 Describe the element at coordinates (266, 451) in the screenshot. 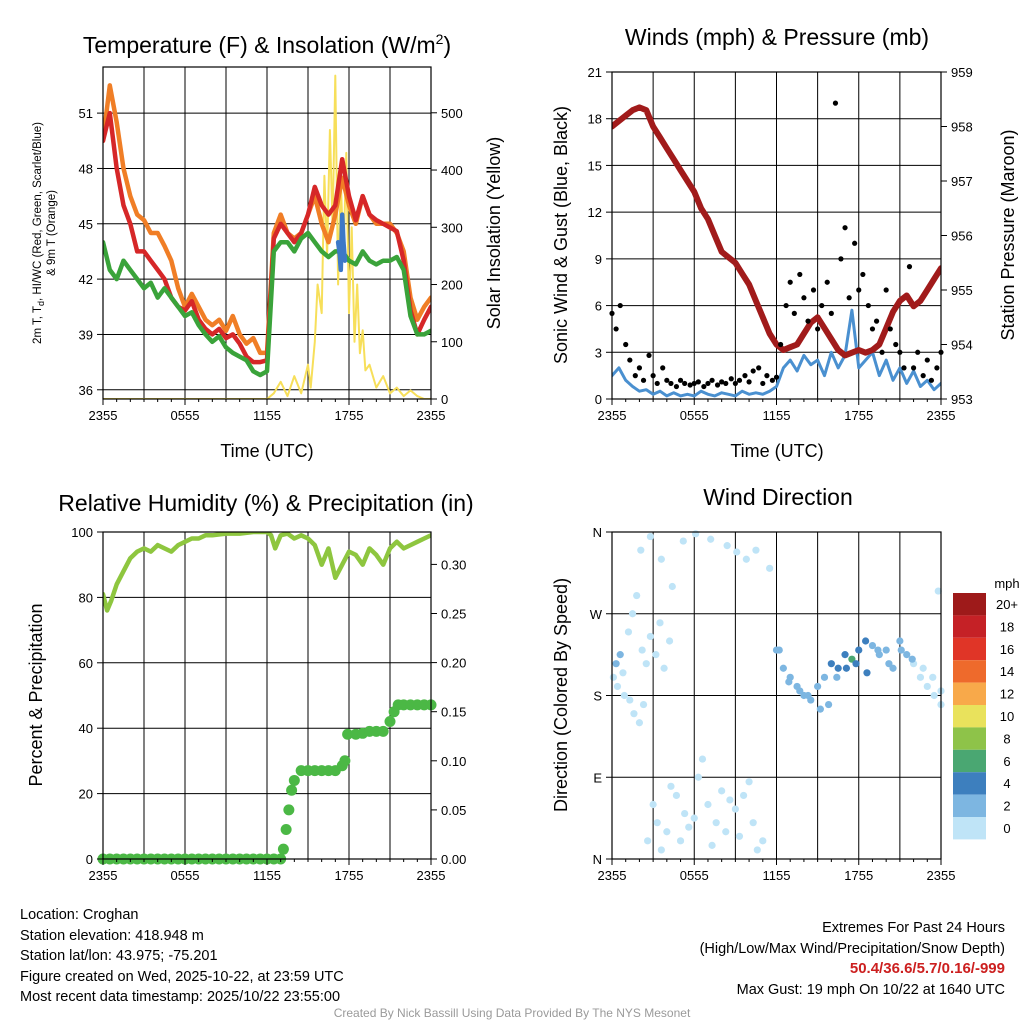

I see `temp-xlabel: Time (UTC)` at that location.